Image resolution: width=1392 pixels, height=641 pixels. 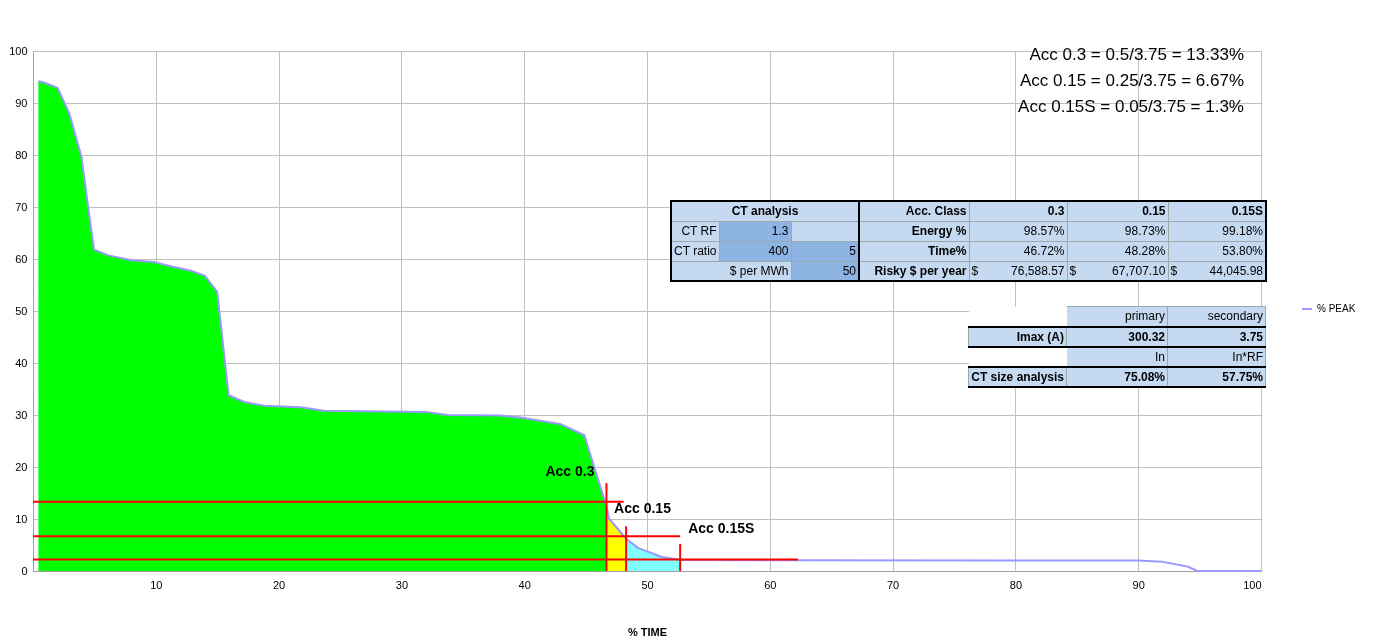 What do you see at coordinates (21, 362) in the screenshot?
I see `y-tick-label: 40` at bounding box center [21, 362].